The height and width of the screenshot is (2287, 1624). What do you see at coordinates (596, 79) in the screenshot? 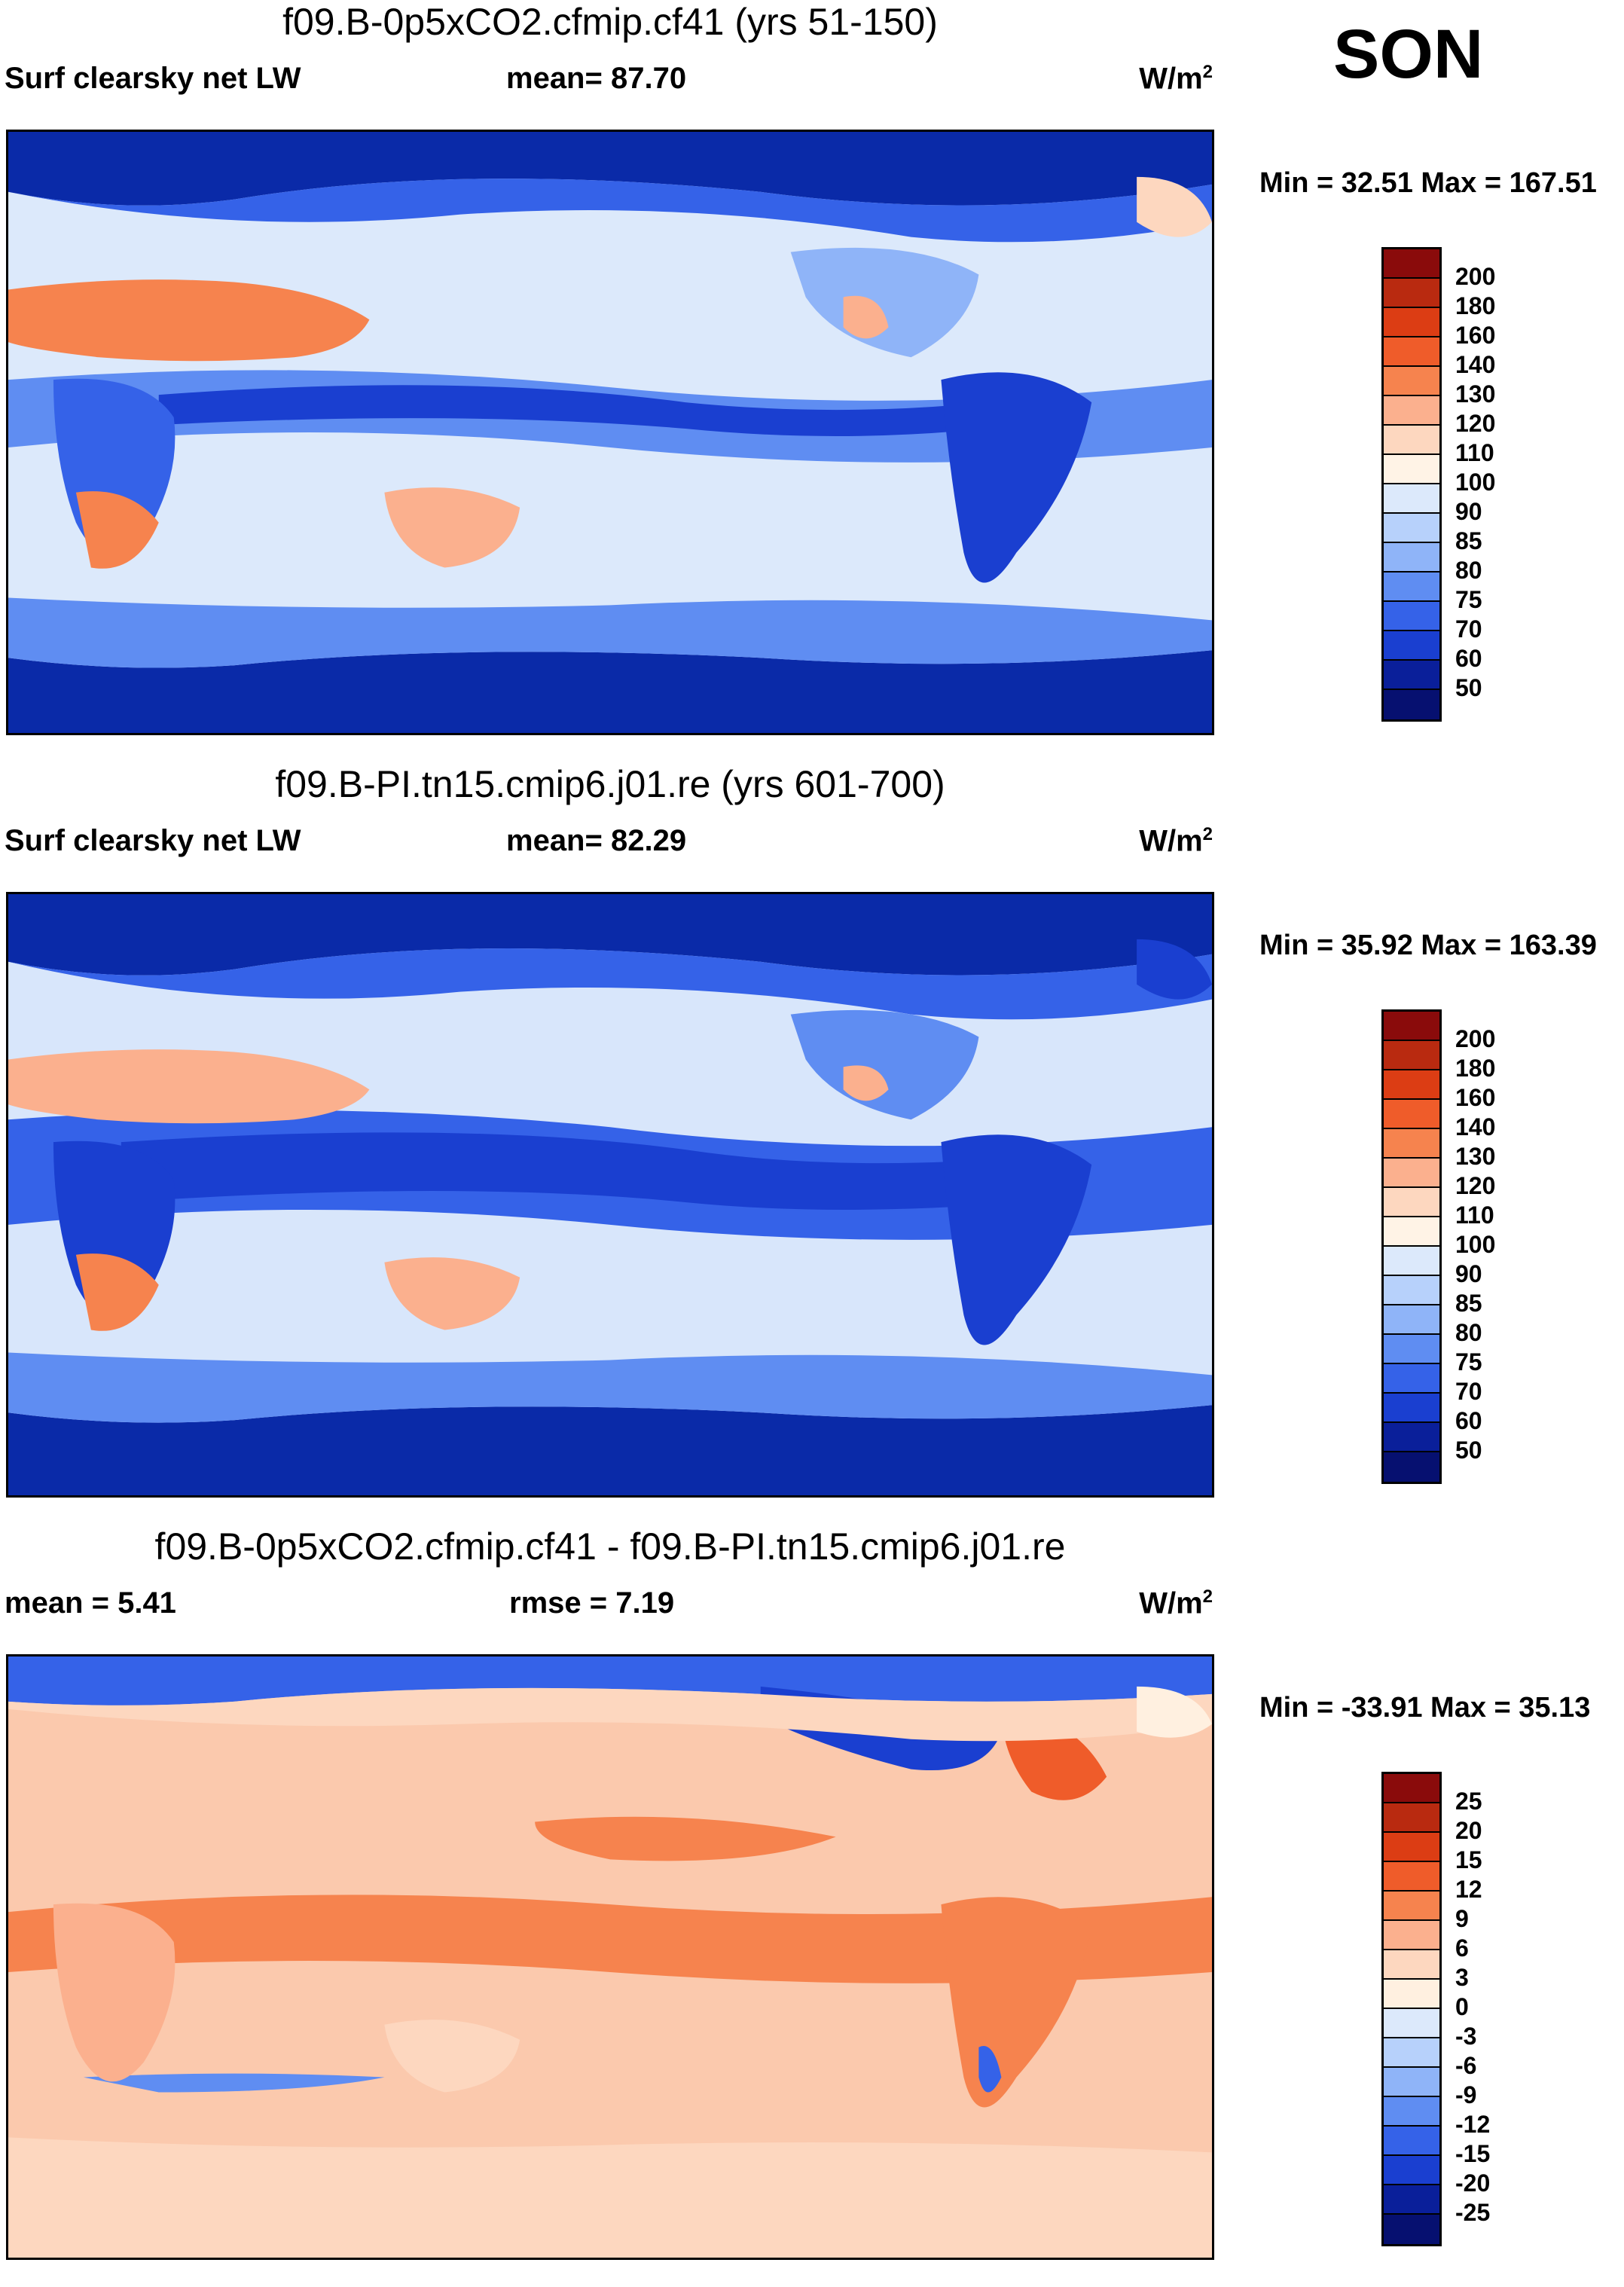
I see `mean-value: mean= 87.70` at bounding box center [596, 79].